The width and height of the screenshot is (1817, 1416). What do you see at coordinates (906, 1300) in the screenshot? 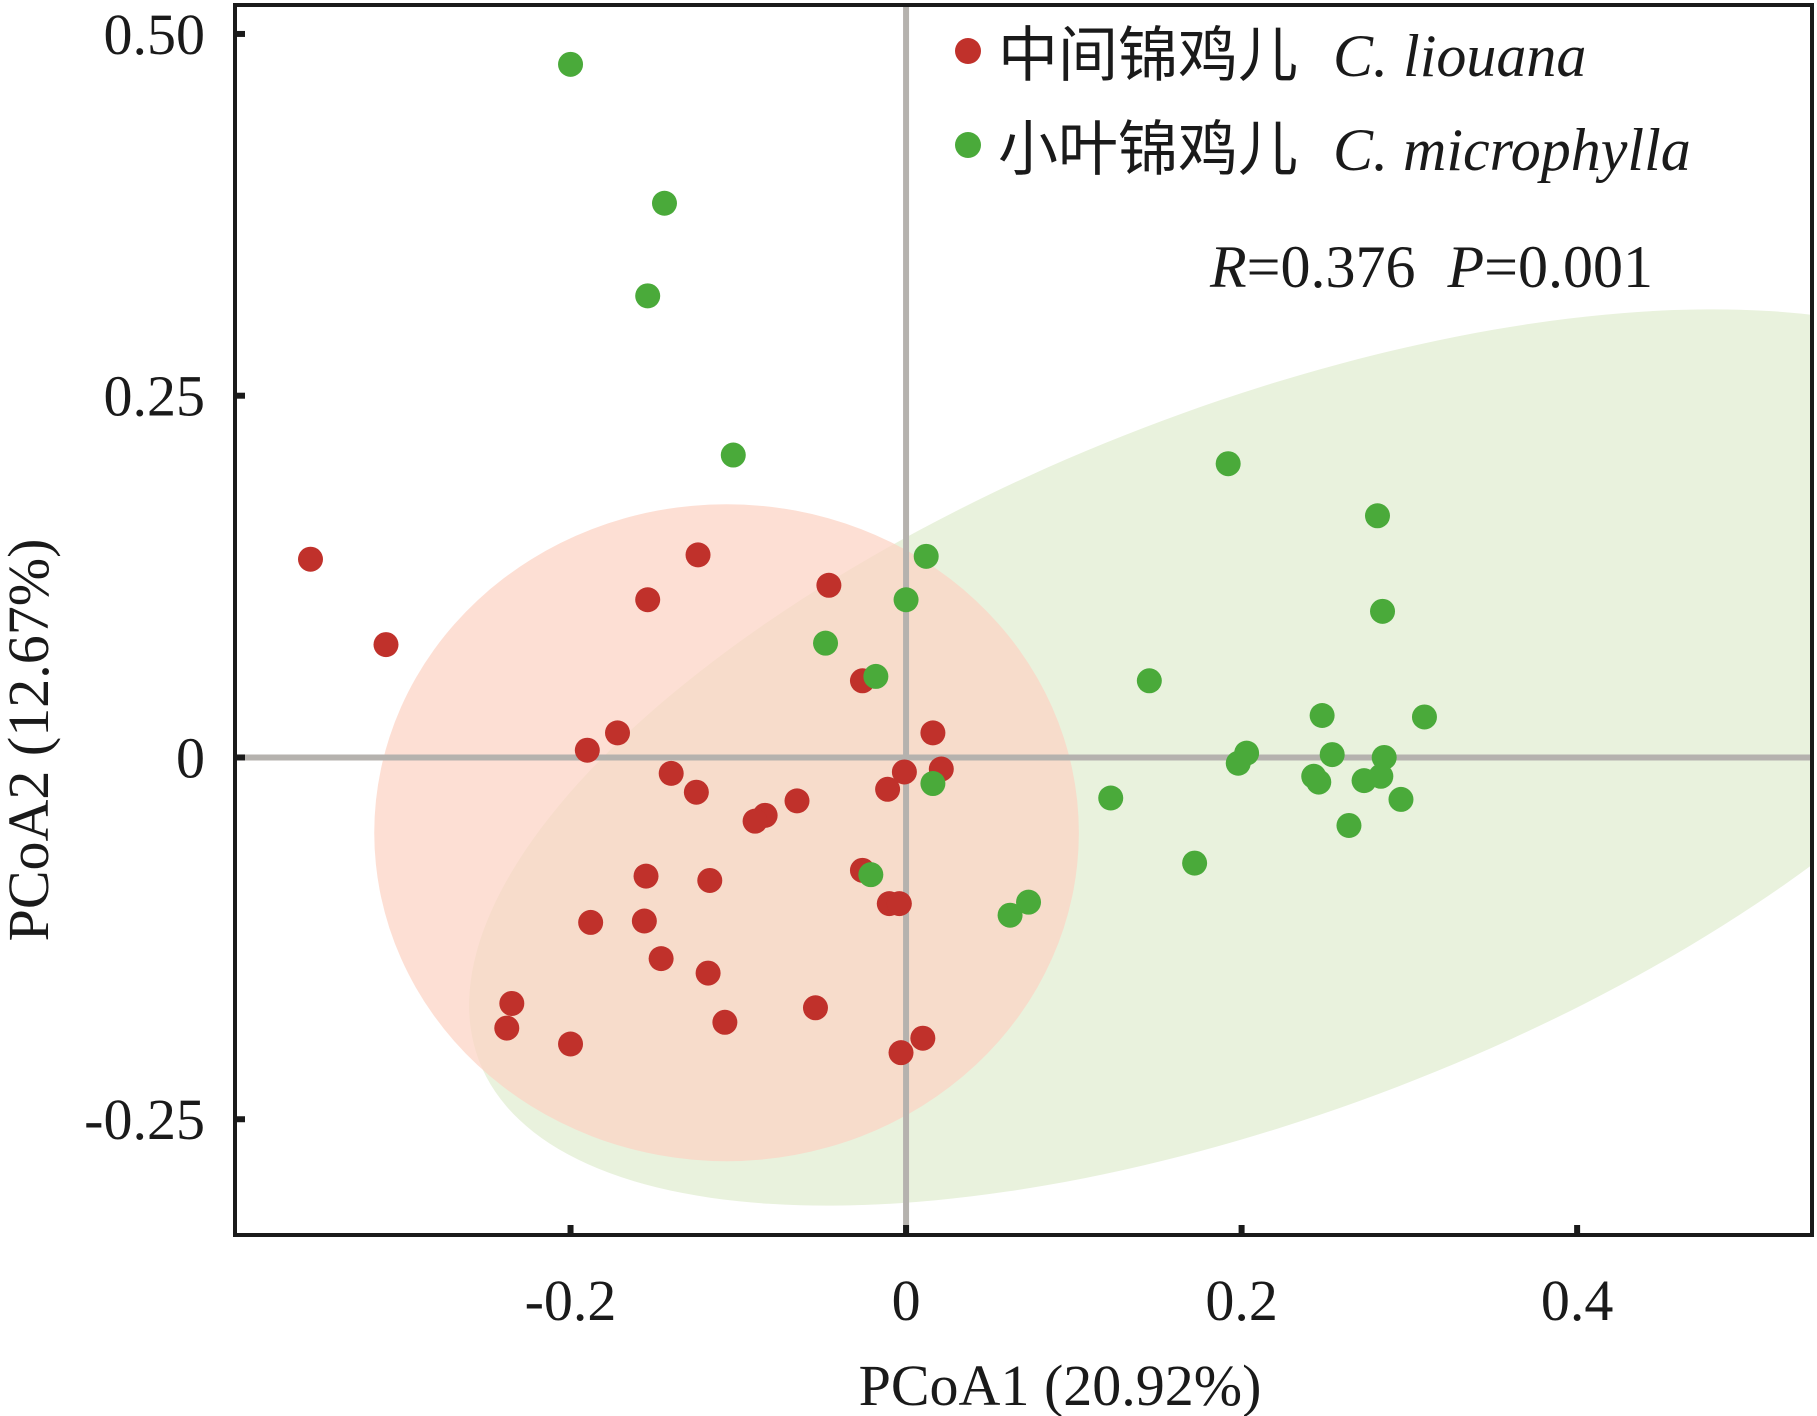
I see `x-tick-label: 0` at bounding box center [906, 1300].